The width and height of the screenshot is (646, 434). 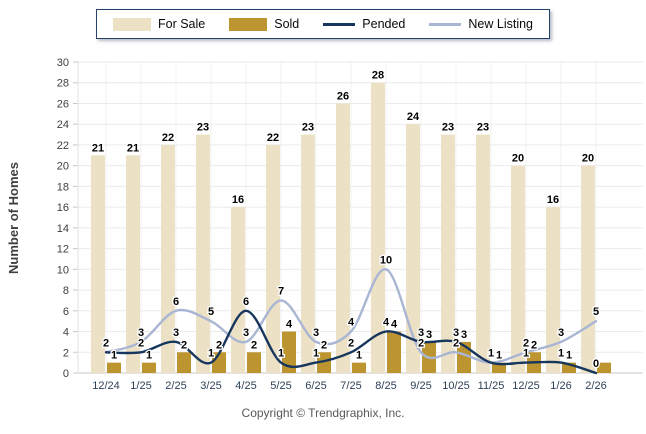 I want to click on line-label-new-listing: 7, so click(x=281, y=291).